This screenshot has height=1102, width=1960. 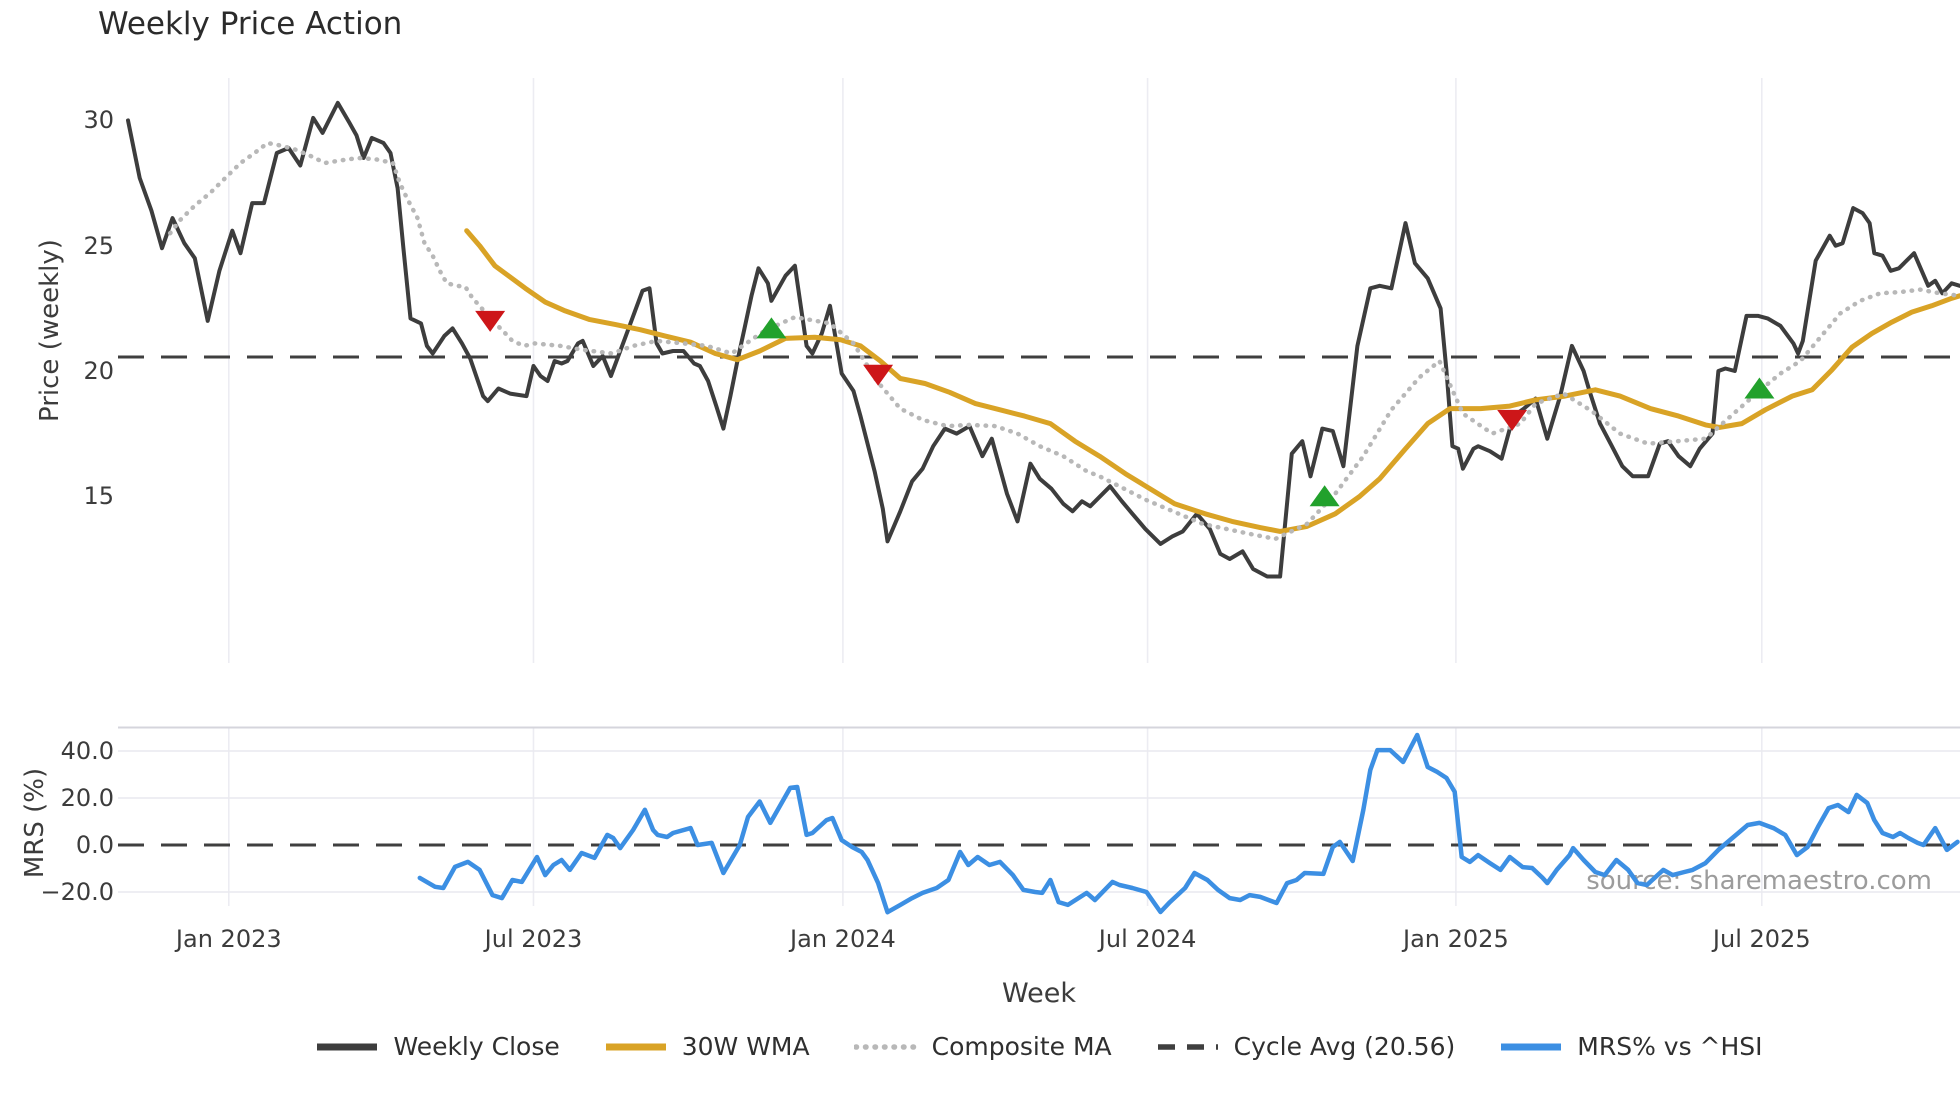 What do you see at coordinates (87, 798) in the screenshot?
I see `mrs-ytick-label: 20.0` at bounding box center [87, 798].